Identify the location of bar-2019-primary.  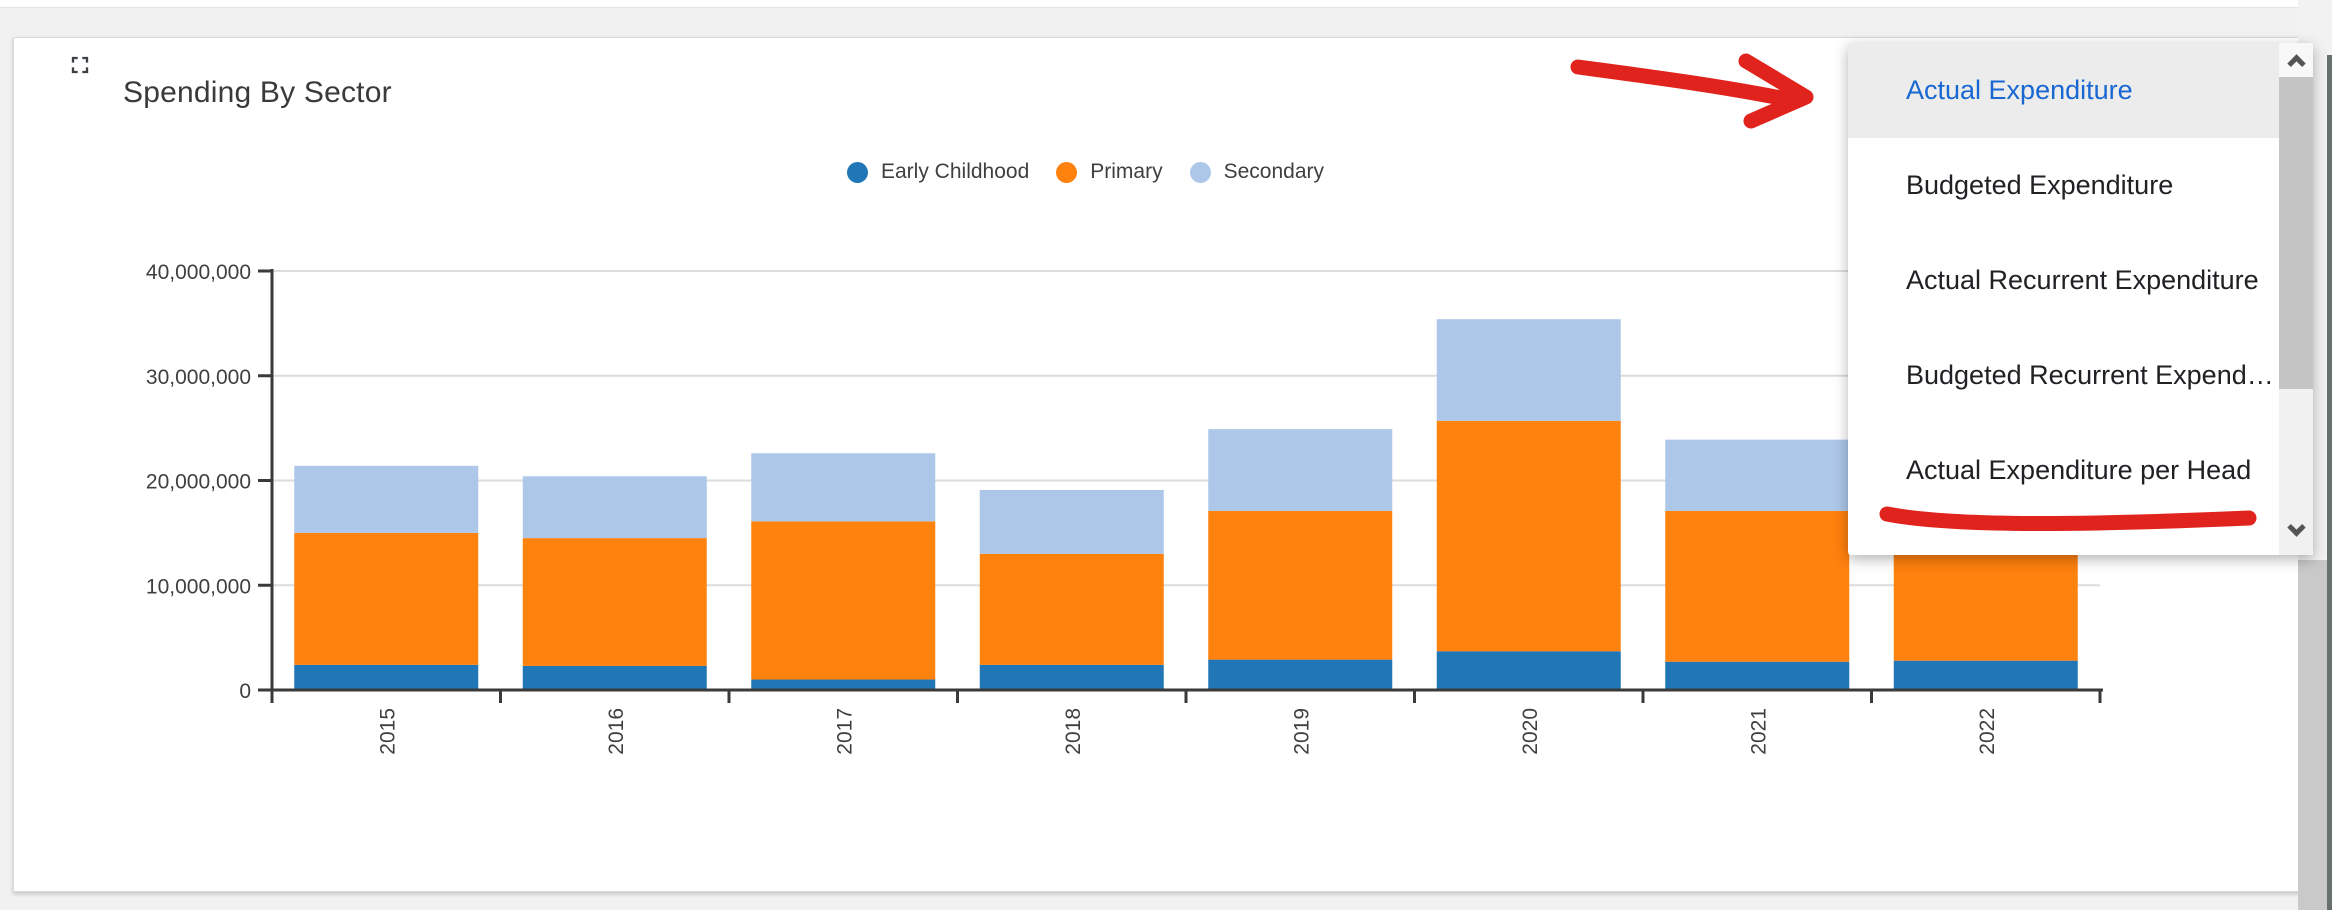
(1300, 585).